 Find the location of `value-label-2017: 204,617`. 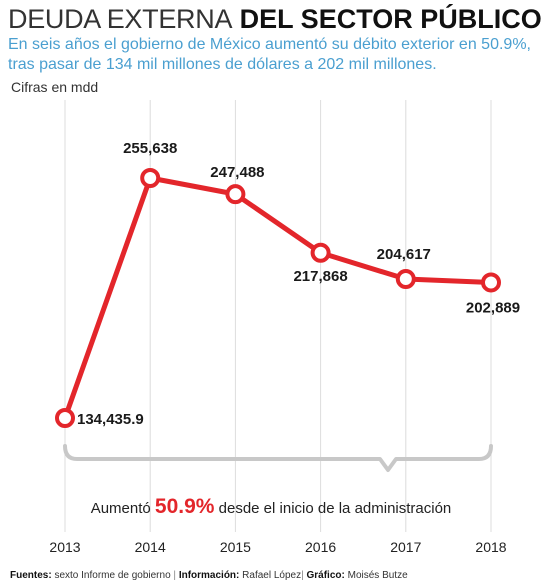

value-label-2017: 204,617 is located at coordinates (404, 254).